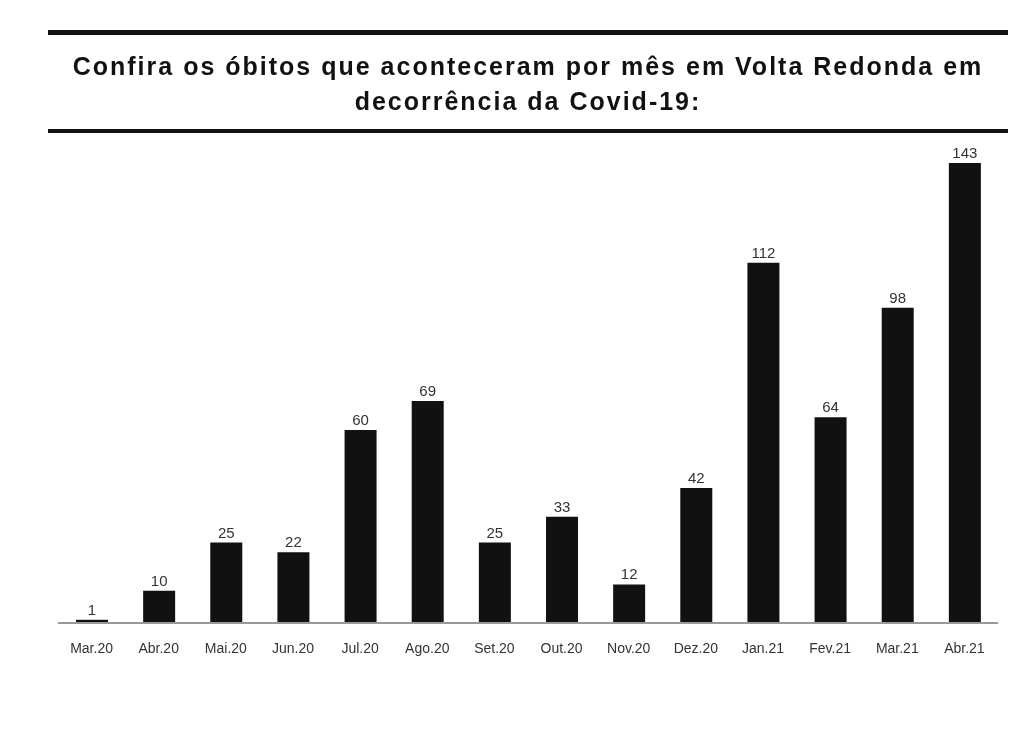 This screenshot has width=1024, height=751. I want to click on x-tick-label: Mai.20, so click(226, 647).